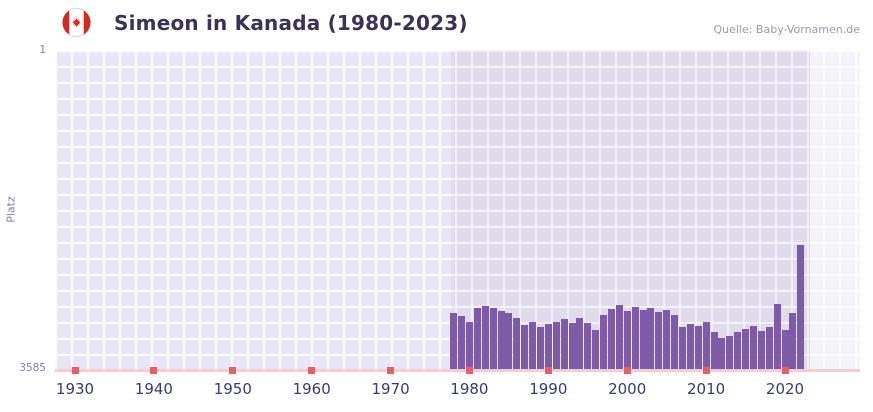 This screenshot has width=873, height=412. I want to click on bar-1990, so click(548, 347).